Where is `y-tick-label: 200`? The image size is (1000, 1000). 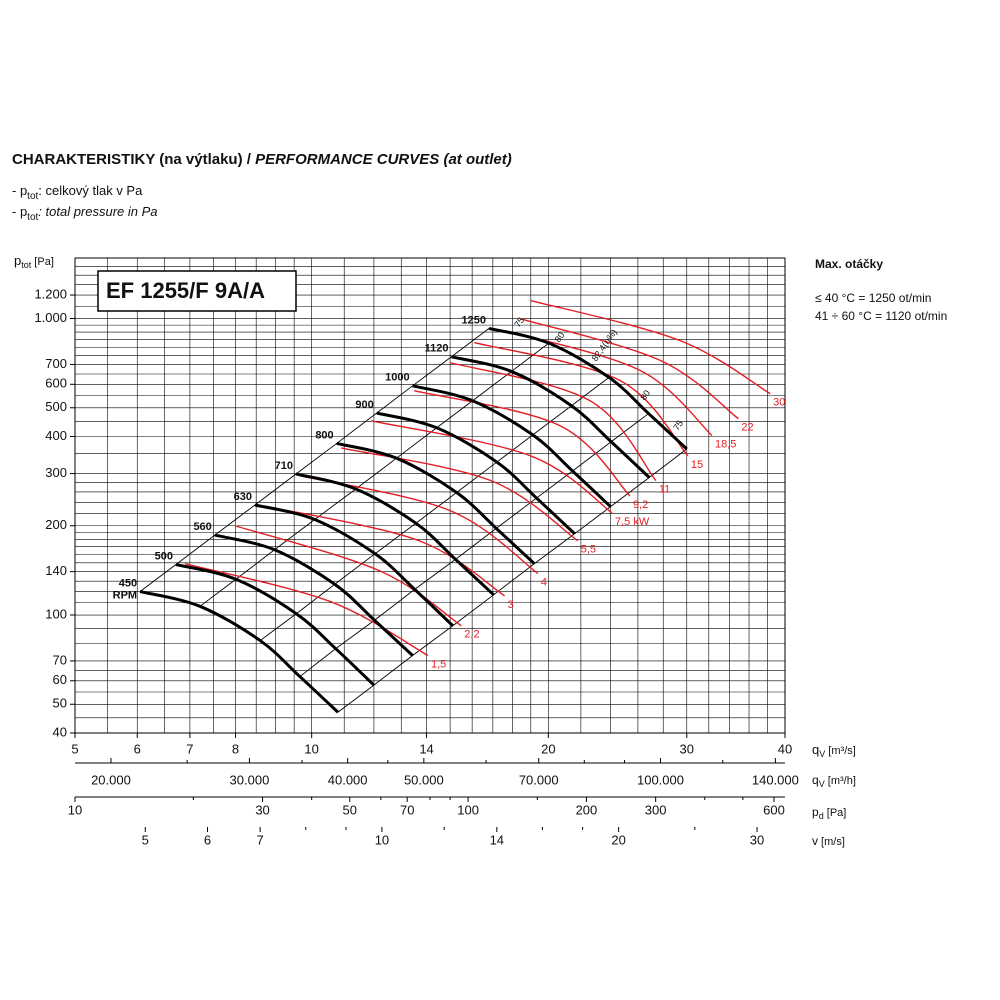
y-tick-label: 200 is located at coordinates (56, 524).